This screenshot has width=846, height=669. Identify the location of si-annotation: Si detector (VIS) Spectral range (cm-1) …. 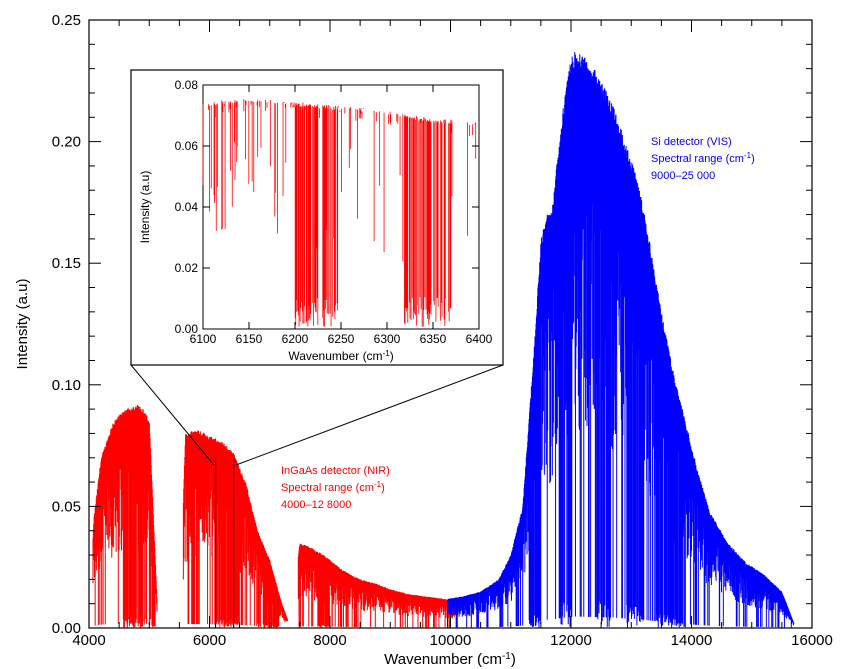
(703, 159).